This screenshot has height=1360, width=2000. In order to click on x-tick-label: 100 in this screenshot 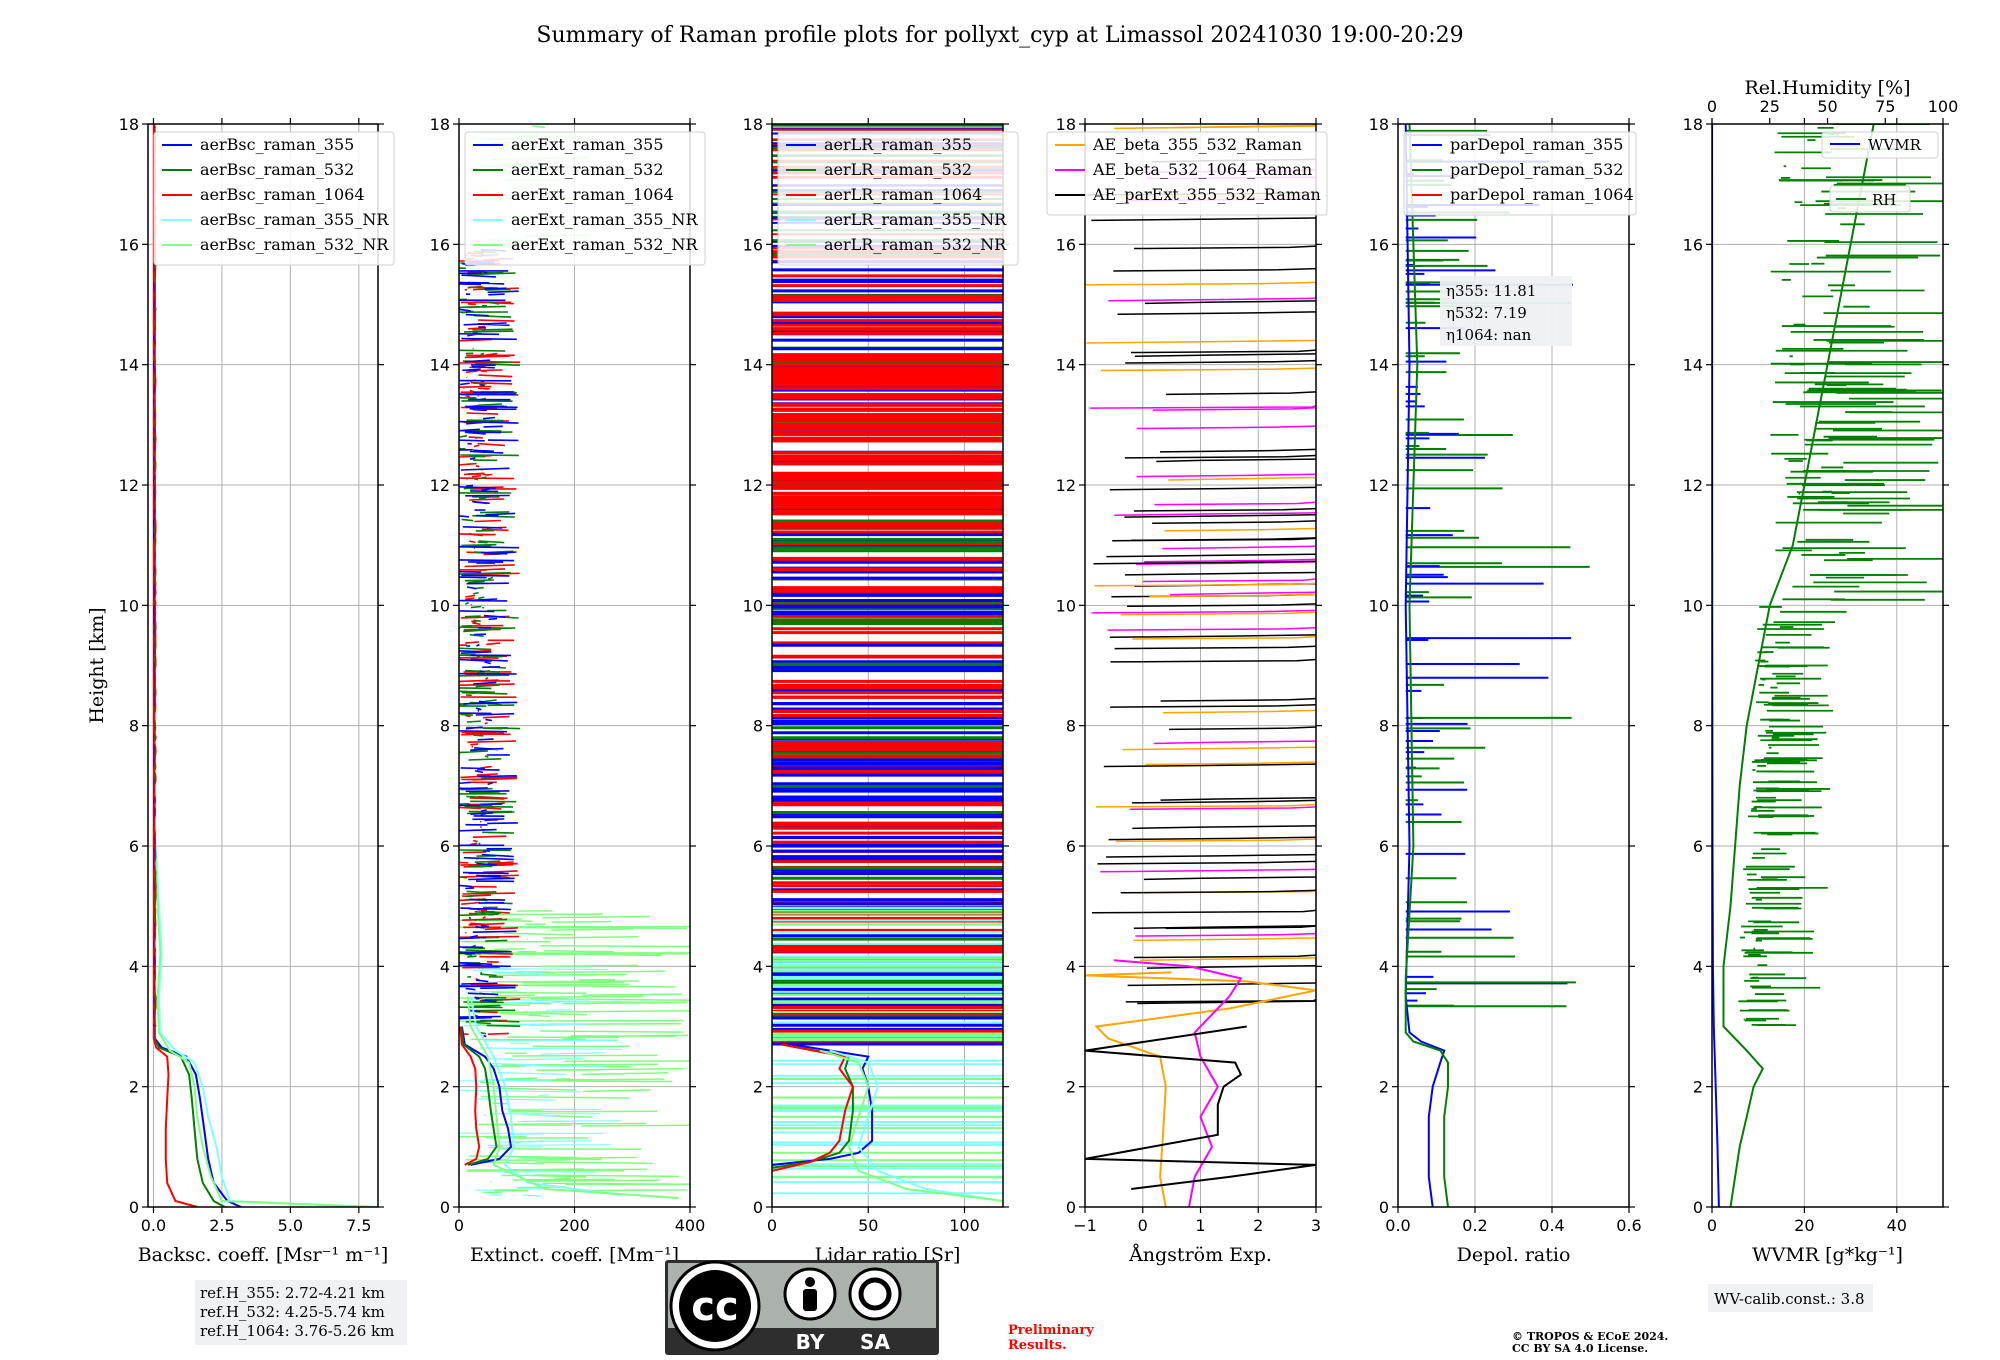, I will do `click(964, 1225)`.